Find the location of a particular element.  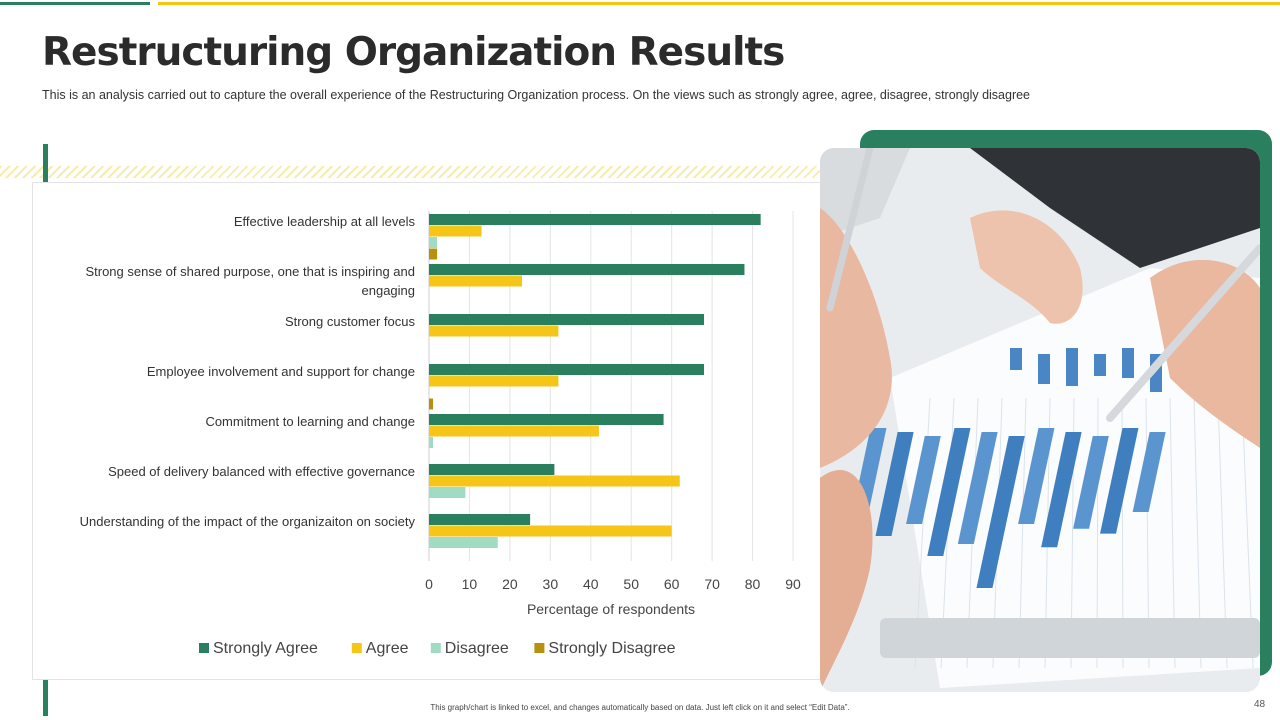

x-tick-label: 50 is located at coordinates (631, 584).